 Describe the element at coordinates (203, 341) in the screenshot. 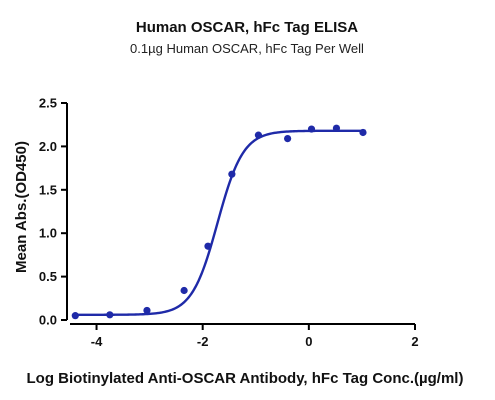

I see `x-tick-label: -2` at that location.